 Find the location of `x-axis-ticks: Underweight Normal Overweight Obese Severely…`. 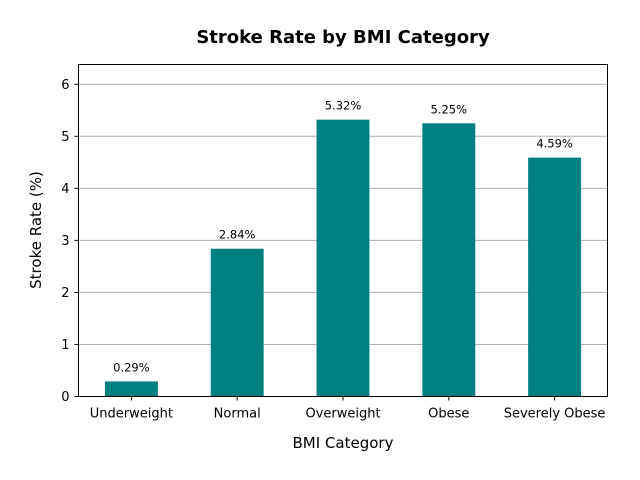

x-axis-ticks: Underweight Normal Overweight Obese Severely… is located at coordinates (348, 409).